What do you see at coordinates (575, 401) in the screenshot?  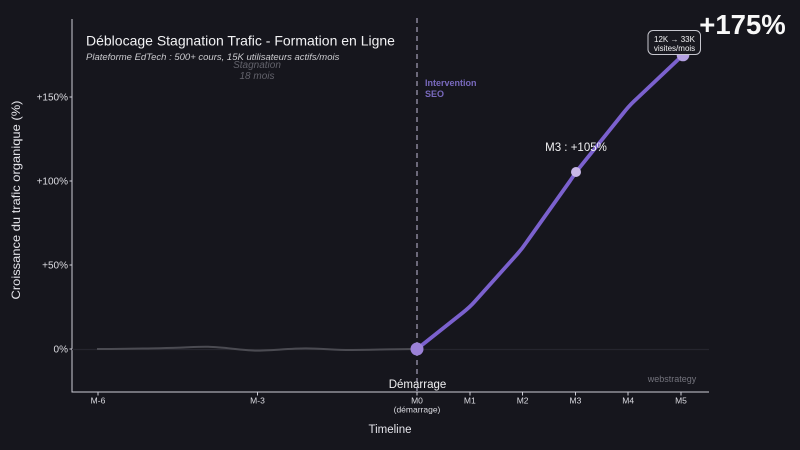 I see `svg-text: M3` at bounding box center [575, 401].